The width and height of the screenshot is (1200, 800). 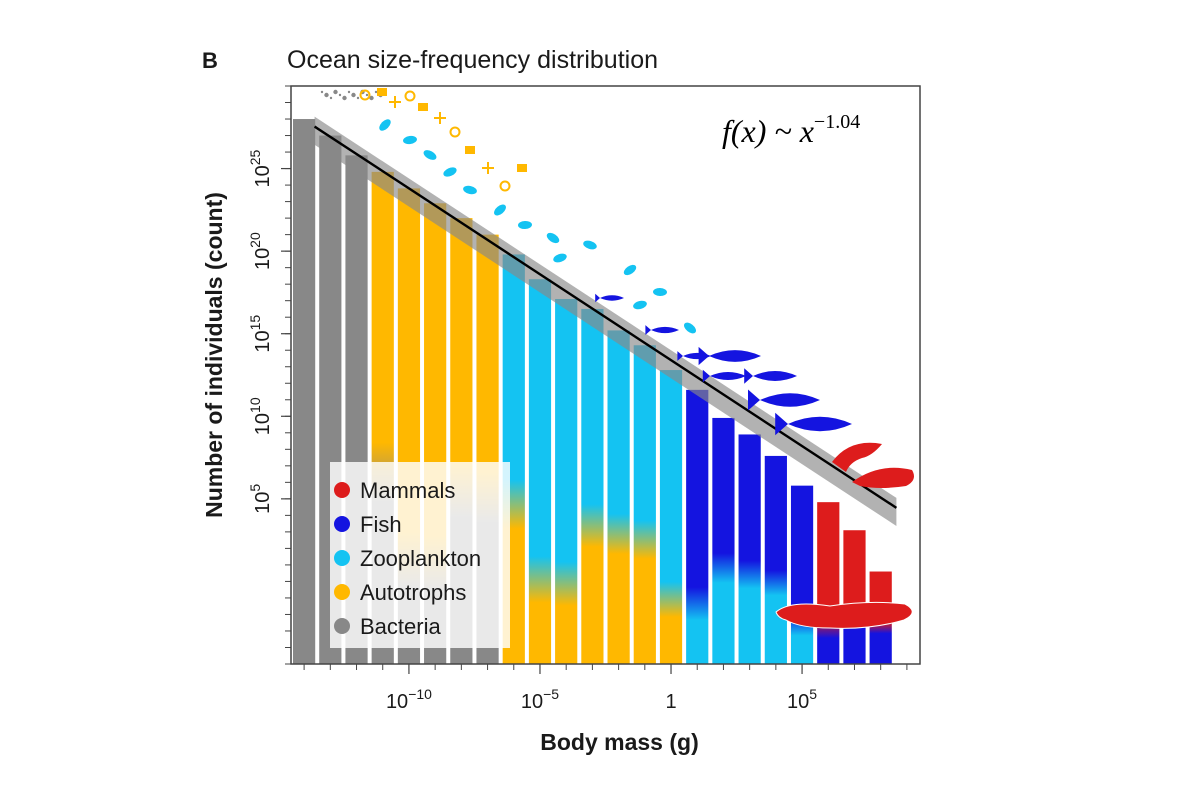 What do you see at coordinates (342, 626) in the screenshot?
I see `legend-marker-bacteria` at bounding box center [342, 626].